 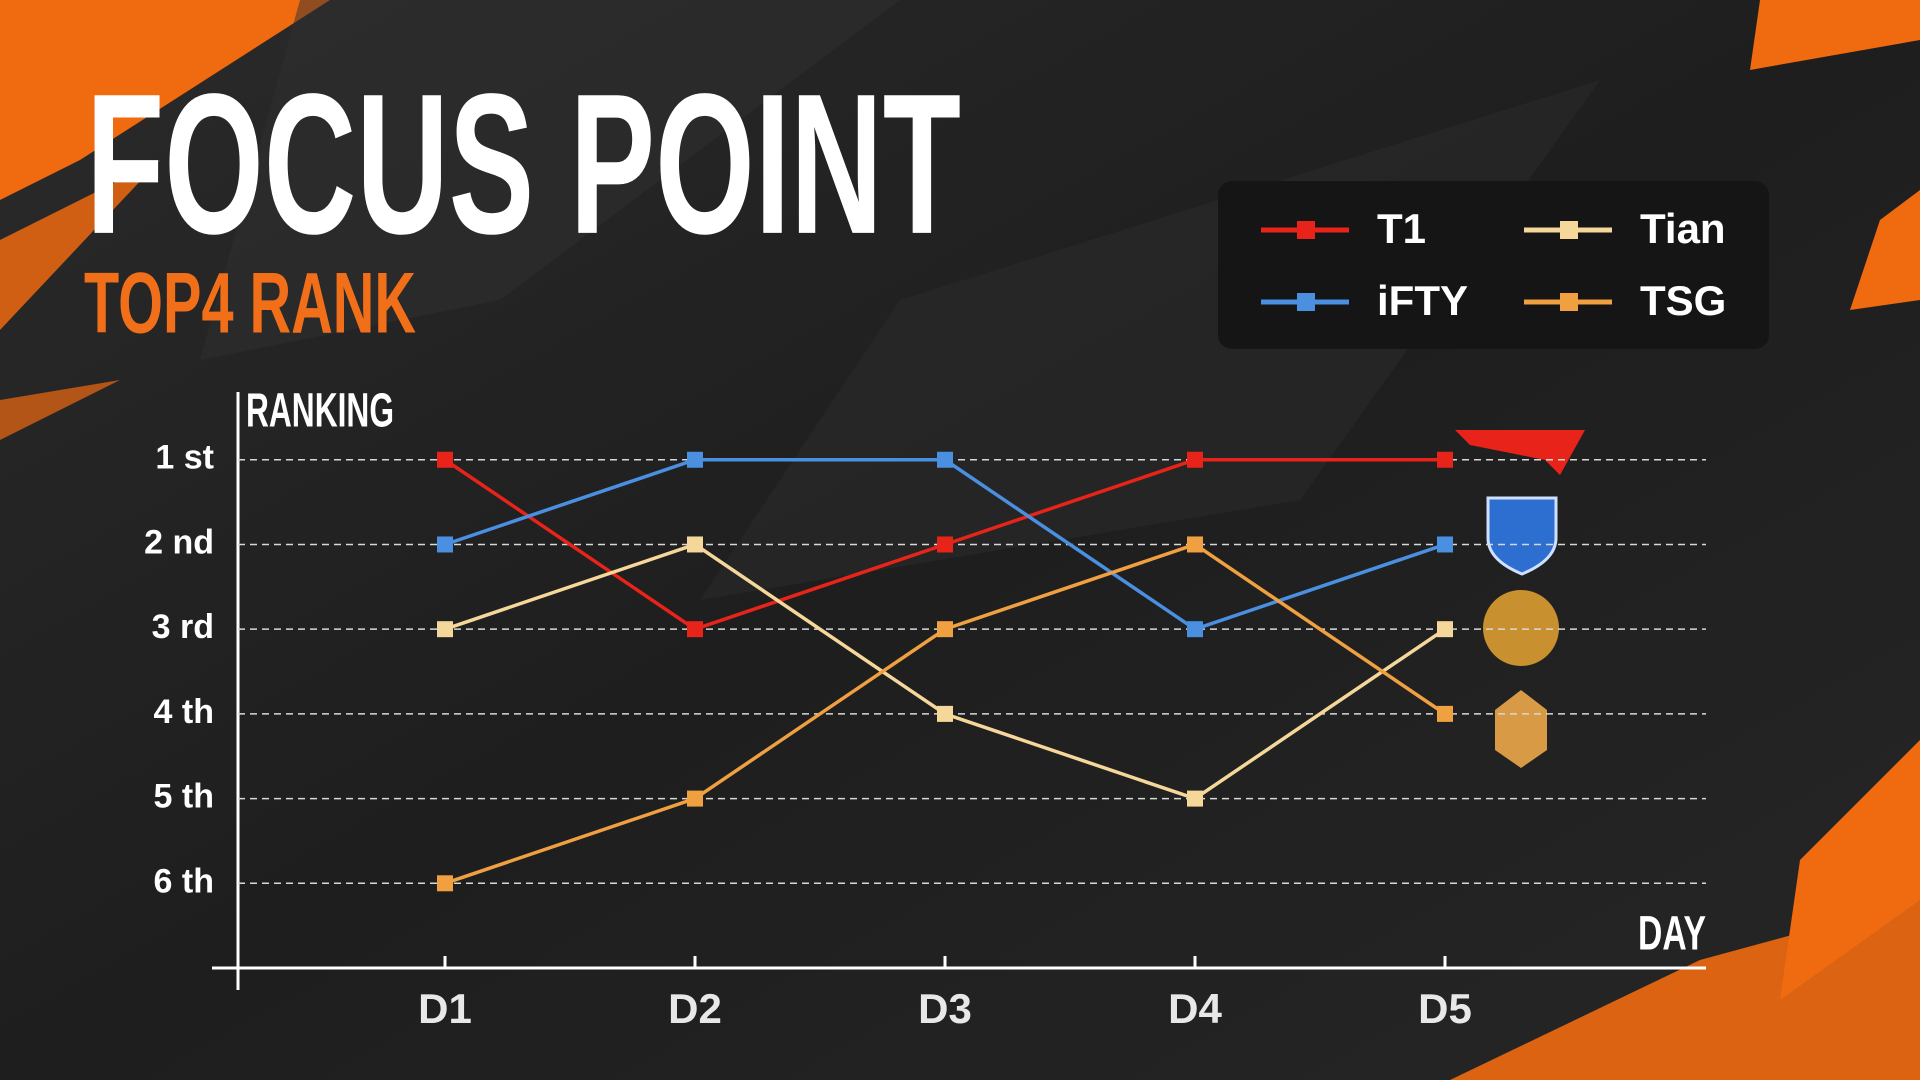 What do you see at coordinates (320, 411) in the screenshot?
I see `y-axis-label: RANKING` at bounding box center [320, 411].